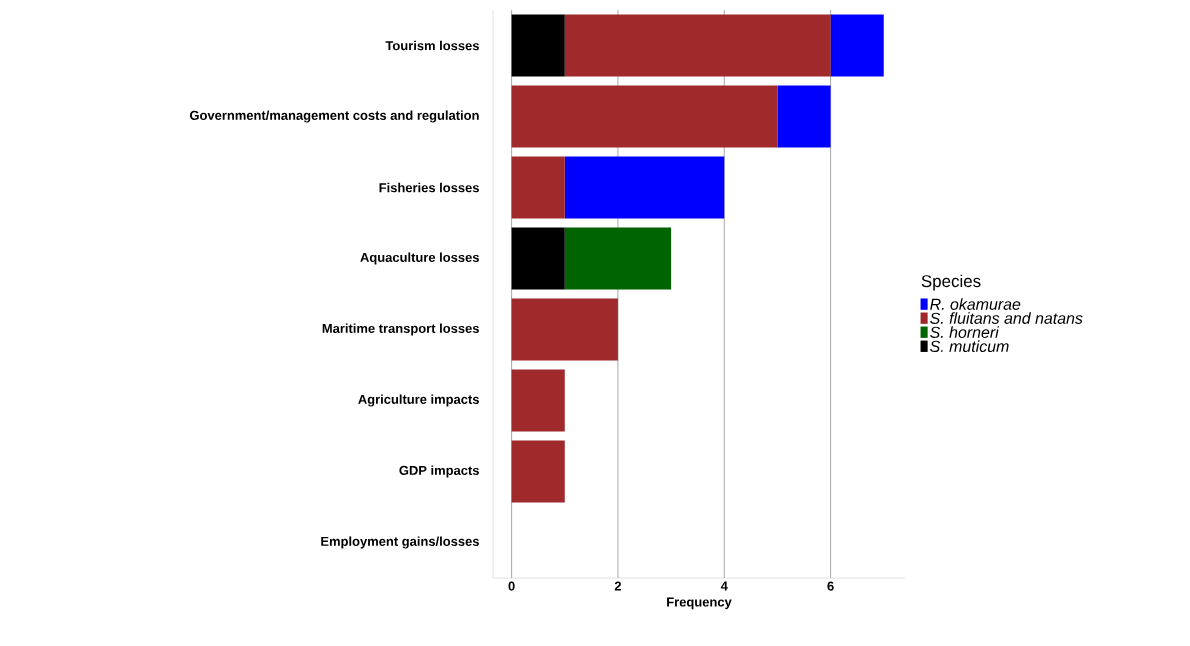 The image size is (1190, 646). What do you see at coordinates (511, 586) in the screenshot?
I see `x-tick-label: 0` at bounding box center [511, 586].